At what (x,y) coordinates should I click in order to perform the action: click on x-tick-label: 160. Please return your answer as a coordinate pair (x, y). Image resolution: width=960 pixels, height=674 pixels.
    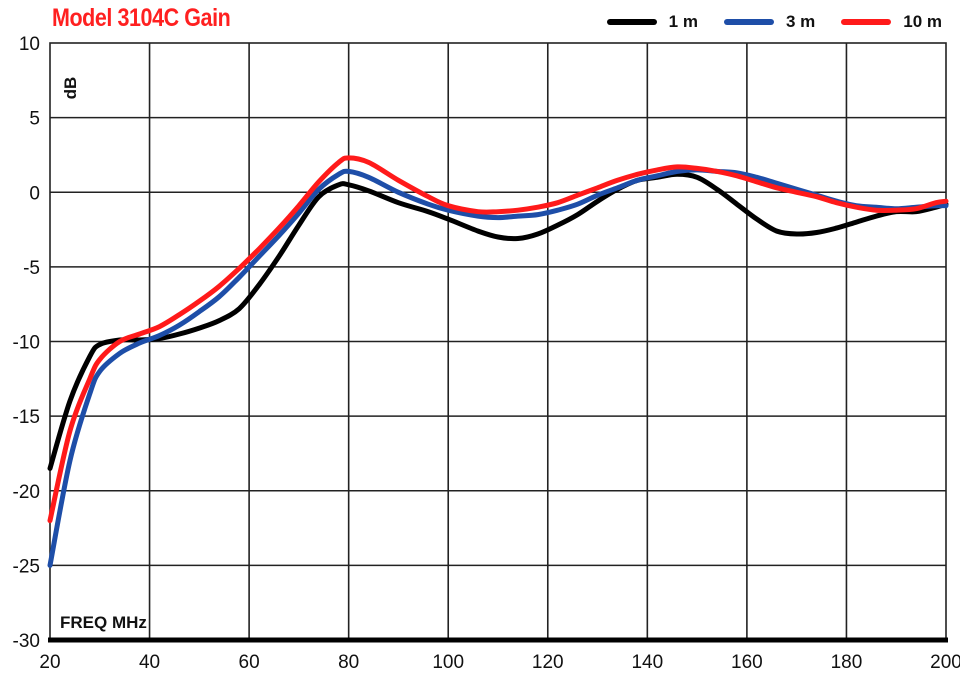
    Looking at the image, I should click on (747, 662).